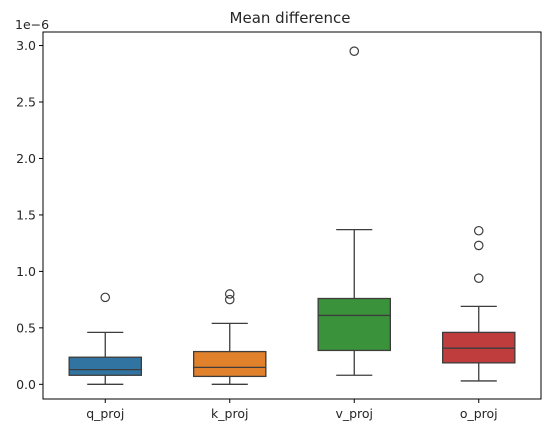  What do you see at coordinates (105, 413) in the screenshot?
I see `x-tick-label: q_proj` at bounding box center [105, 413].